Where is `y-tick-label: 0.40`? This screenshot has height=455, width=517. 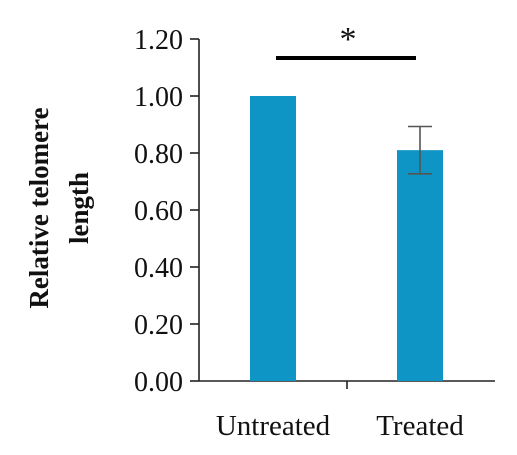 y-tick-label: 0.40 is located at coordinates (158, 268).